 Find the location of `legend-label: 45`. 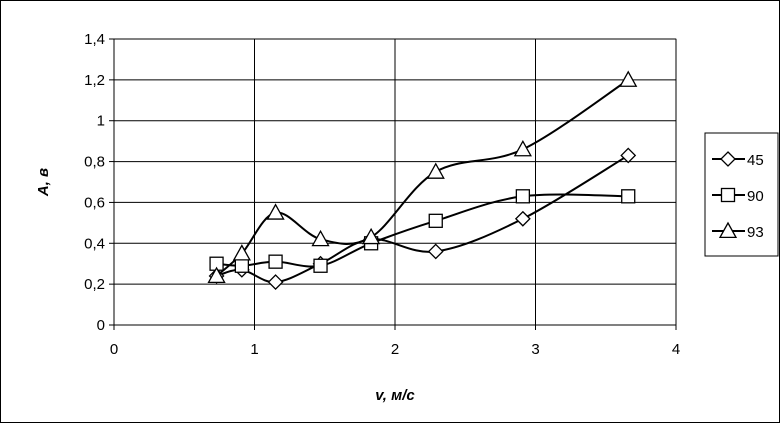

legend-label: 45 is located at coordinates (755, 160).